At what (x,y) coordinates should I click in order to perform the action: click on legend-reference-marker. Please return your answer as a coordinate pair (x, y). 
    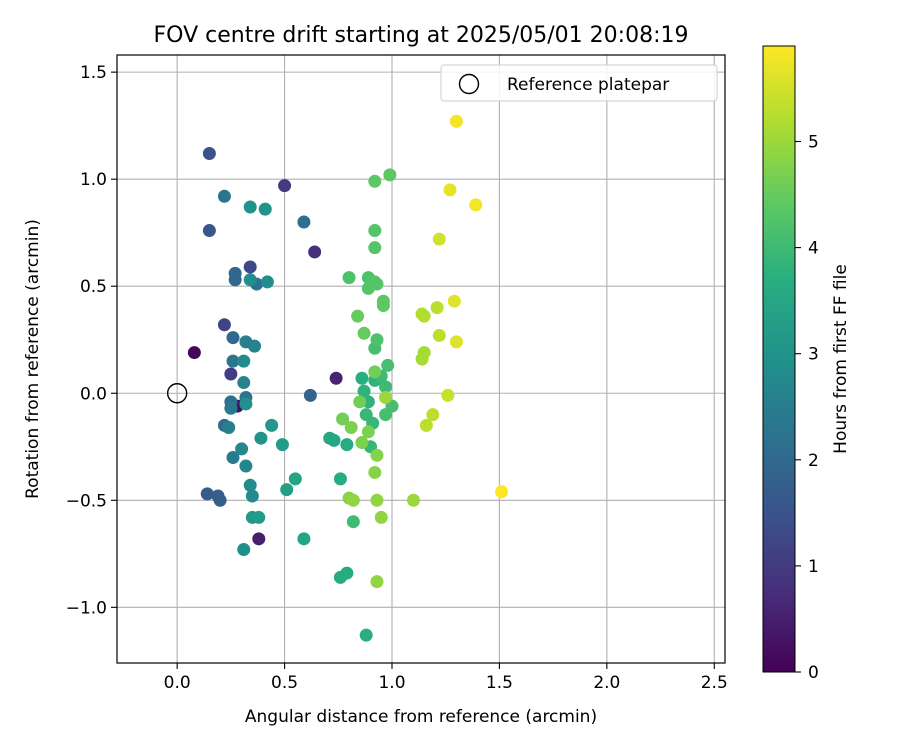
    Looking at the image, I should click on (469, 84).